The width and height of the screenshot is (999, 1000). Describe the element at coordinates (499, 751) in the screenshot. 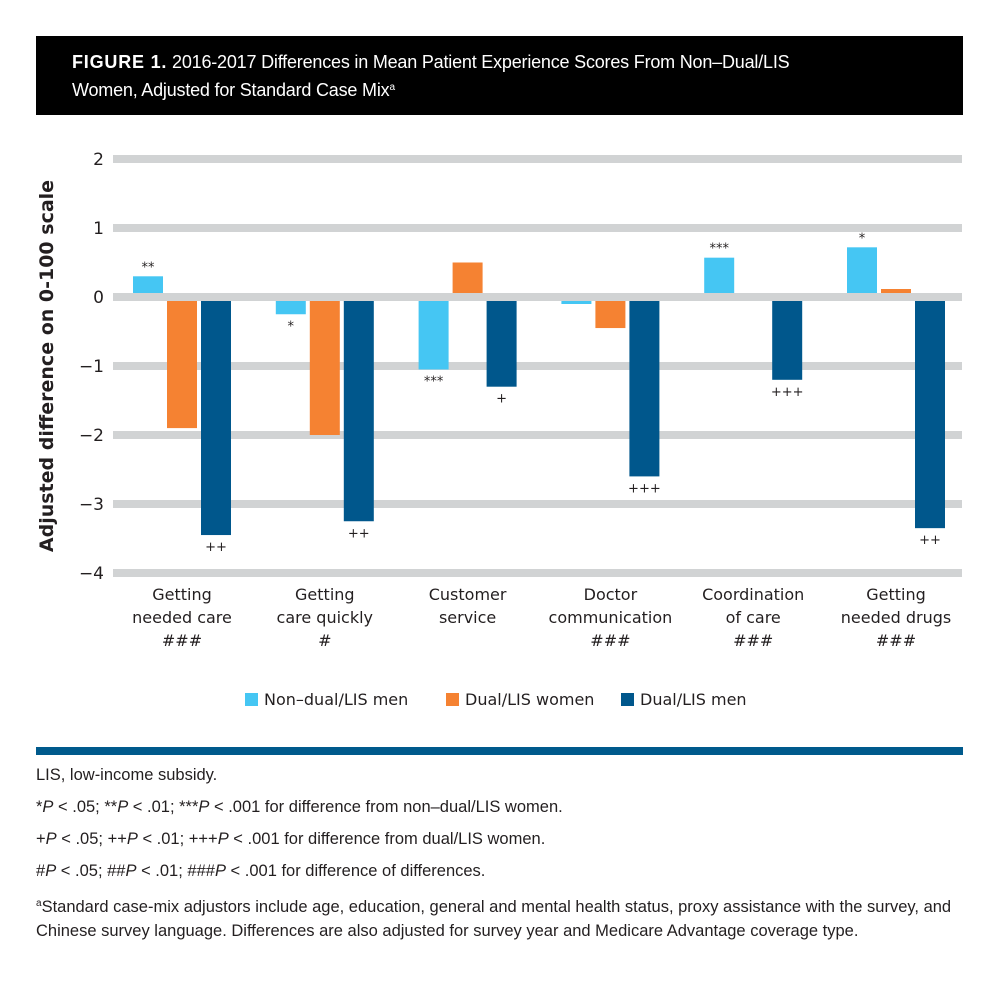

I see `divider-rule` at that location.